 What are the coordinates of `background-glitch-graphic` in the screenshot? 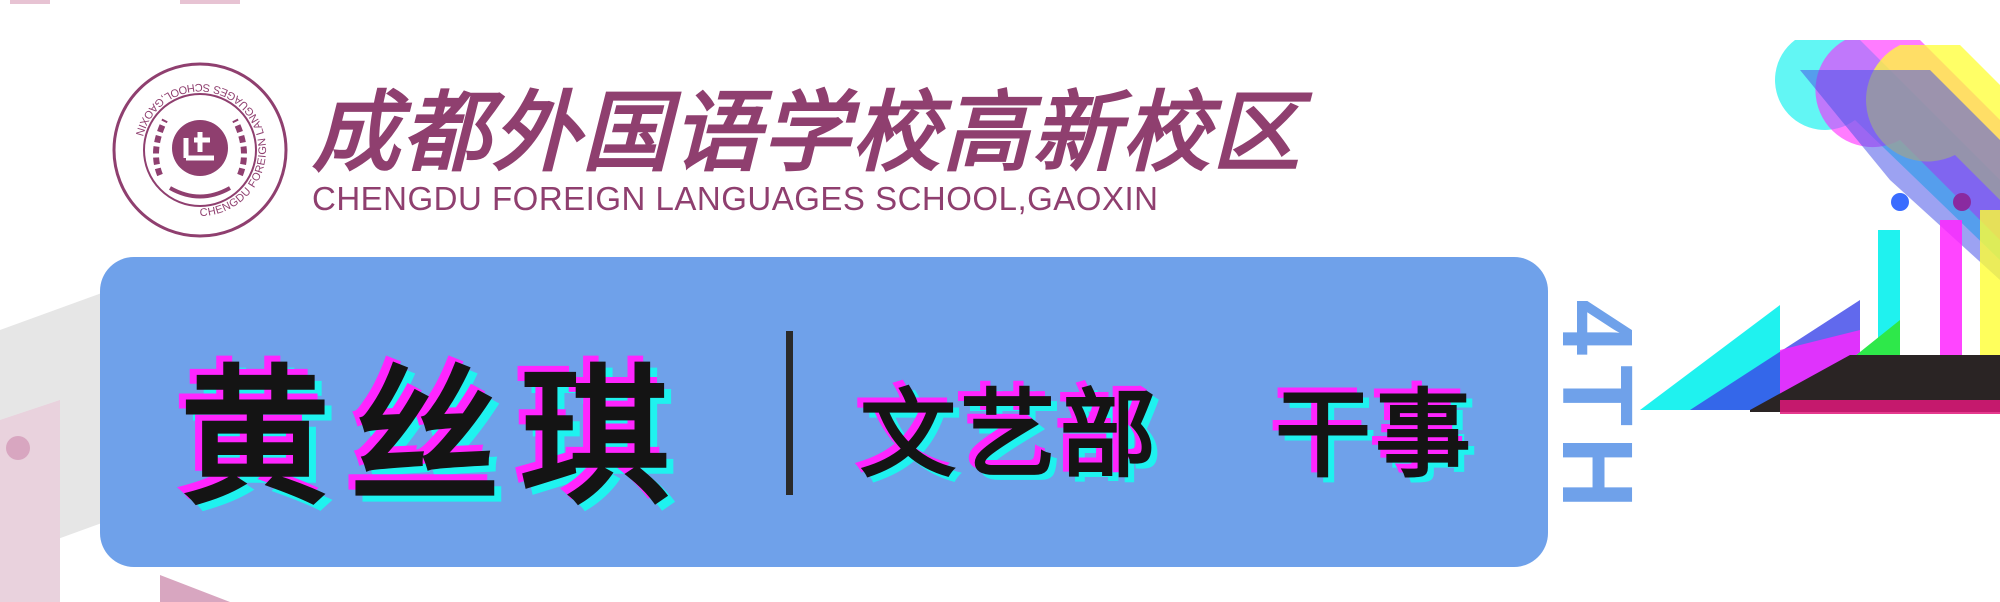 It's located at (1820, 227).